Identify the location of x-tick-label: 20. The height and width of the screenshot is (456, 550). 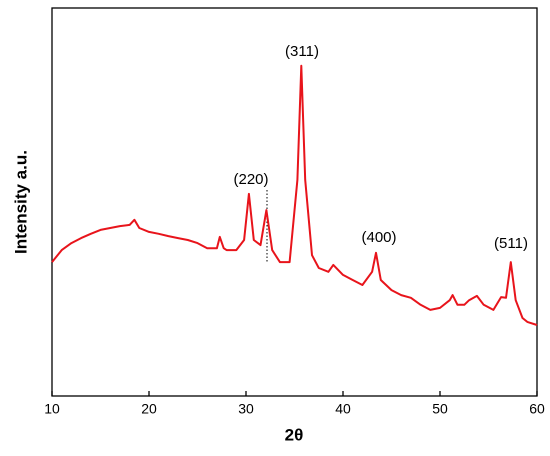
(149, 409).